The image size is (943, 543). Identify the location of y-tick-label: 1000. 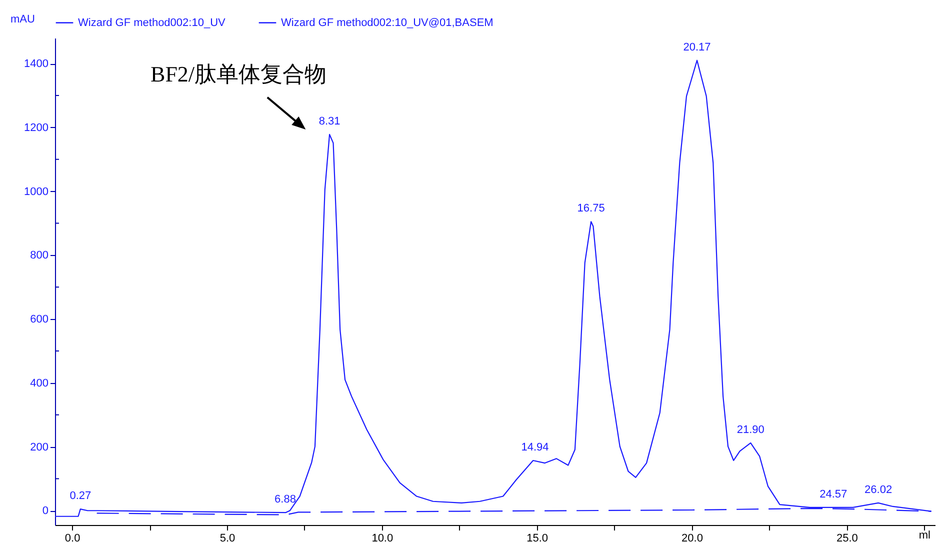
(36, 192).